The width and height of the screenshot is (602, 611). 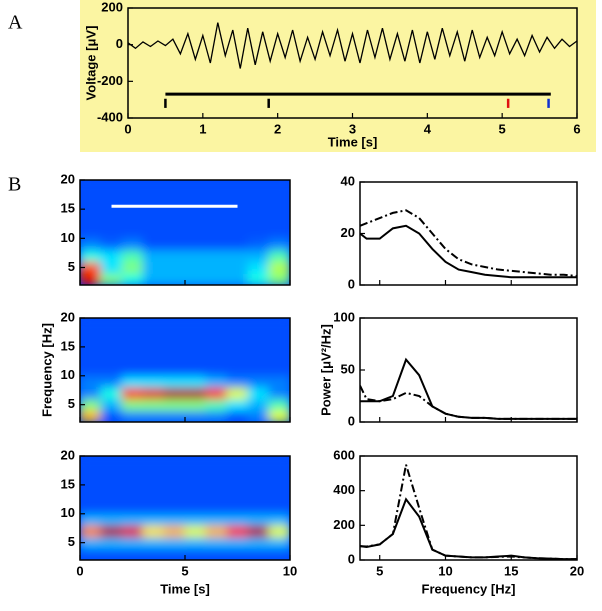 What do you see at coordinates (71, 541) in the screenshot?
I see `y-tick-label: 5` at bounding box center [71, 541].